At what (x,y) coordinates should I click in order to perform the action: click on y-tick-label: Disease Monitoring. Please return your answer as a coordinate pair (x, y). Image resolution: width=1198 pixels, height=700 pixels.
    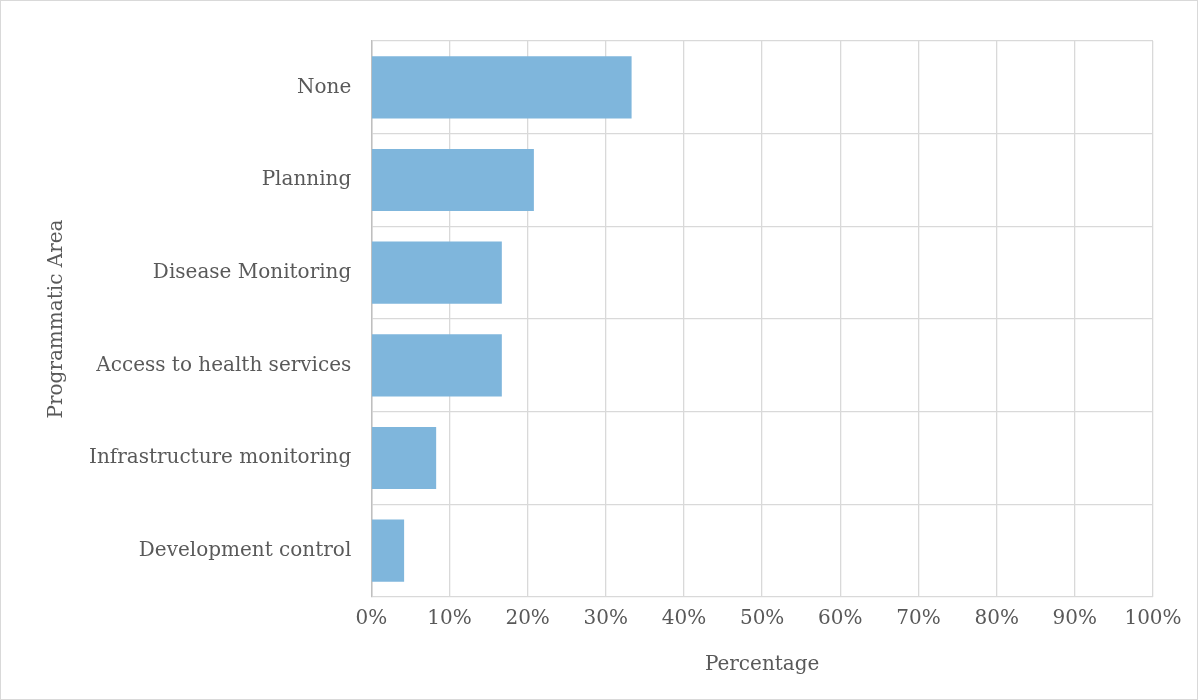
    Looking at the image, I should click on (252, 270).